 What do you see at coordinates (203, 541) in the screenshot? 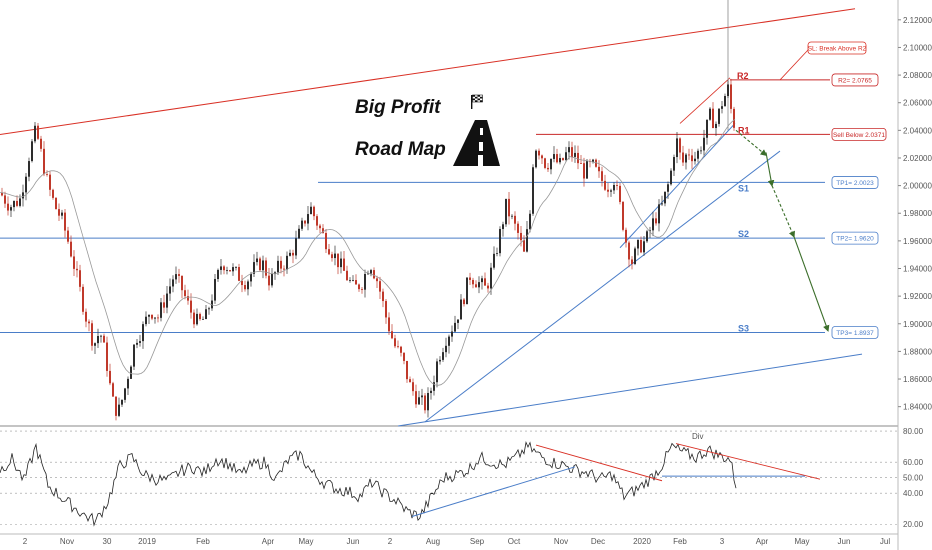
I see `x-tick-label: Feb` at bounding box center [203, 541].